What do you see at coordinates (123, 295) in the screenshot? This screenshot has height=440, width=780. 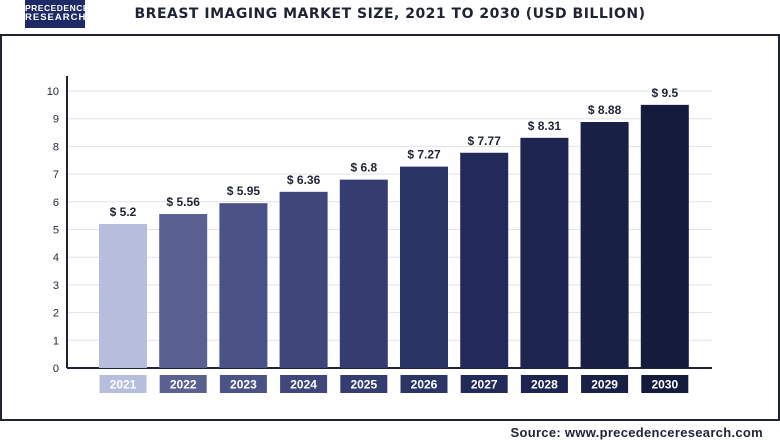 I see `bar-2021` at bounding box center [123, 295].